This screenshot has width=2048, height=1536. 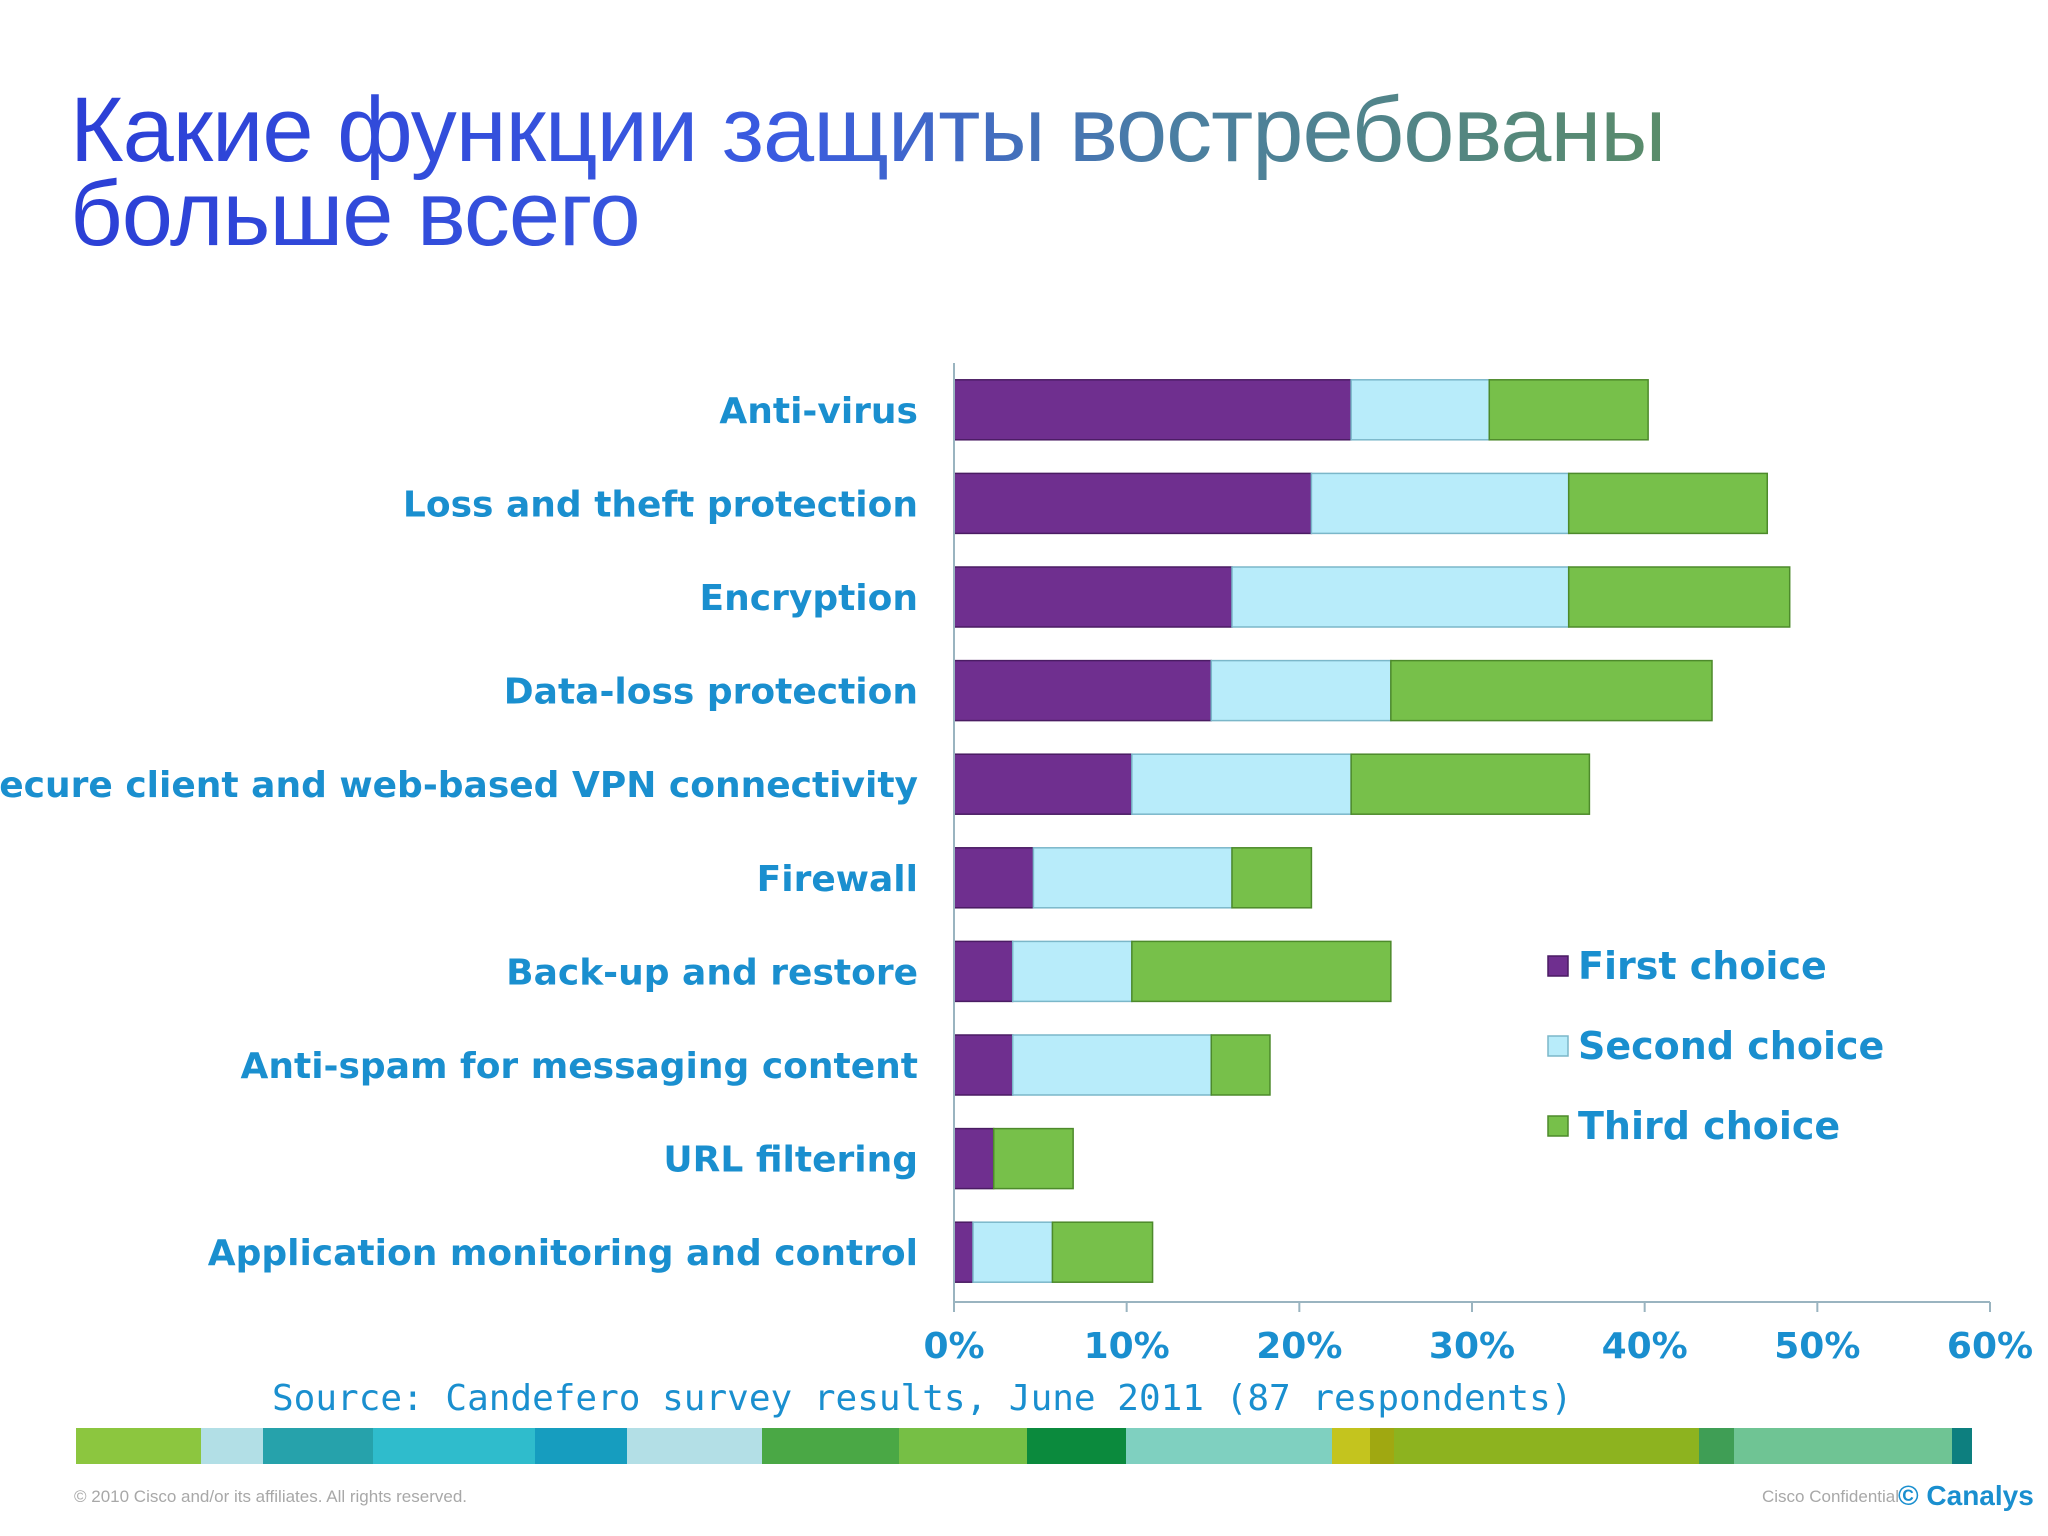 I want to click on x-tick-label: 40%, so click(x=1645, y=1346).